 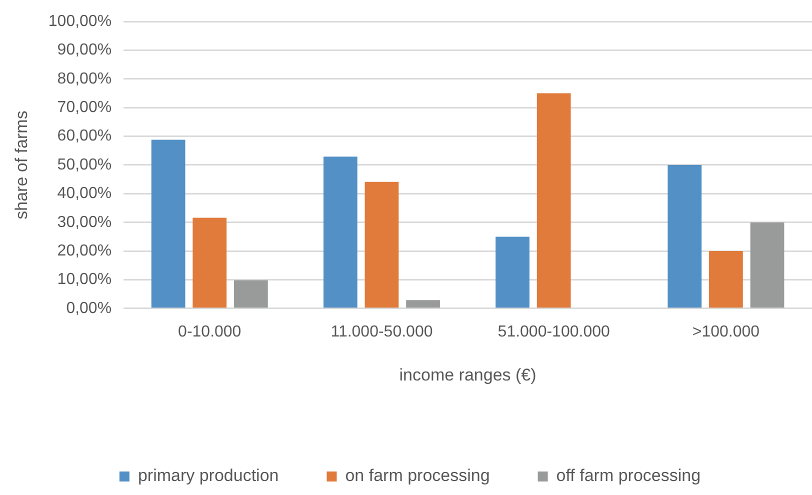 I want to click on y-tick-label: 100,00%, so click(x=80, y=21).